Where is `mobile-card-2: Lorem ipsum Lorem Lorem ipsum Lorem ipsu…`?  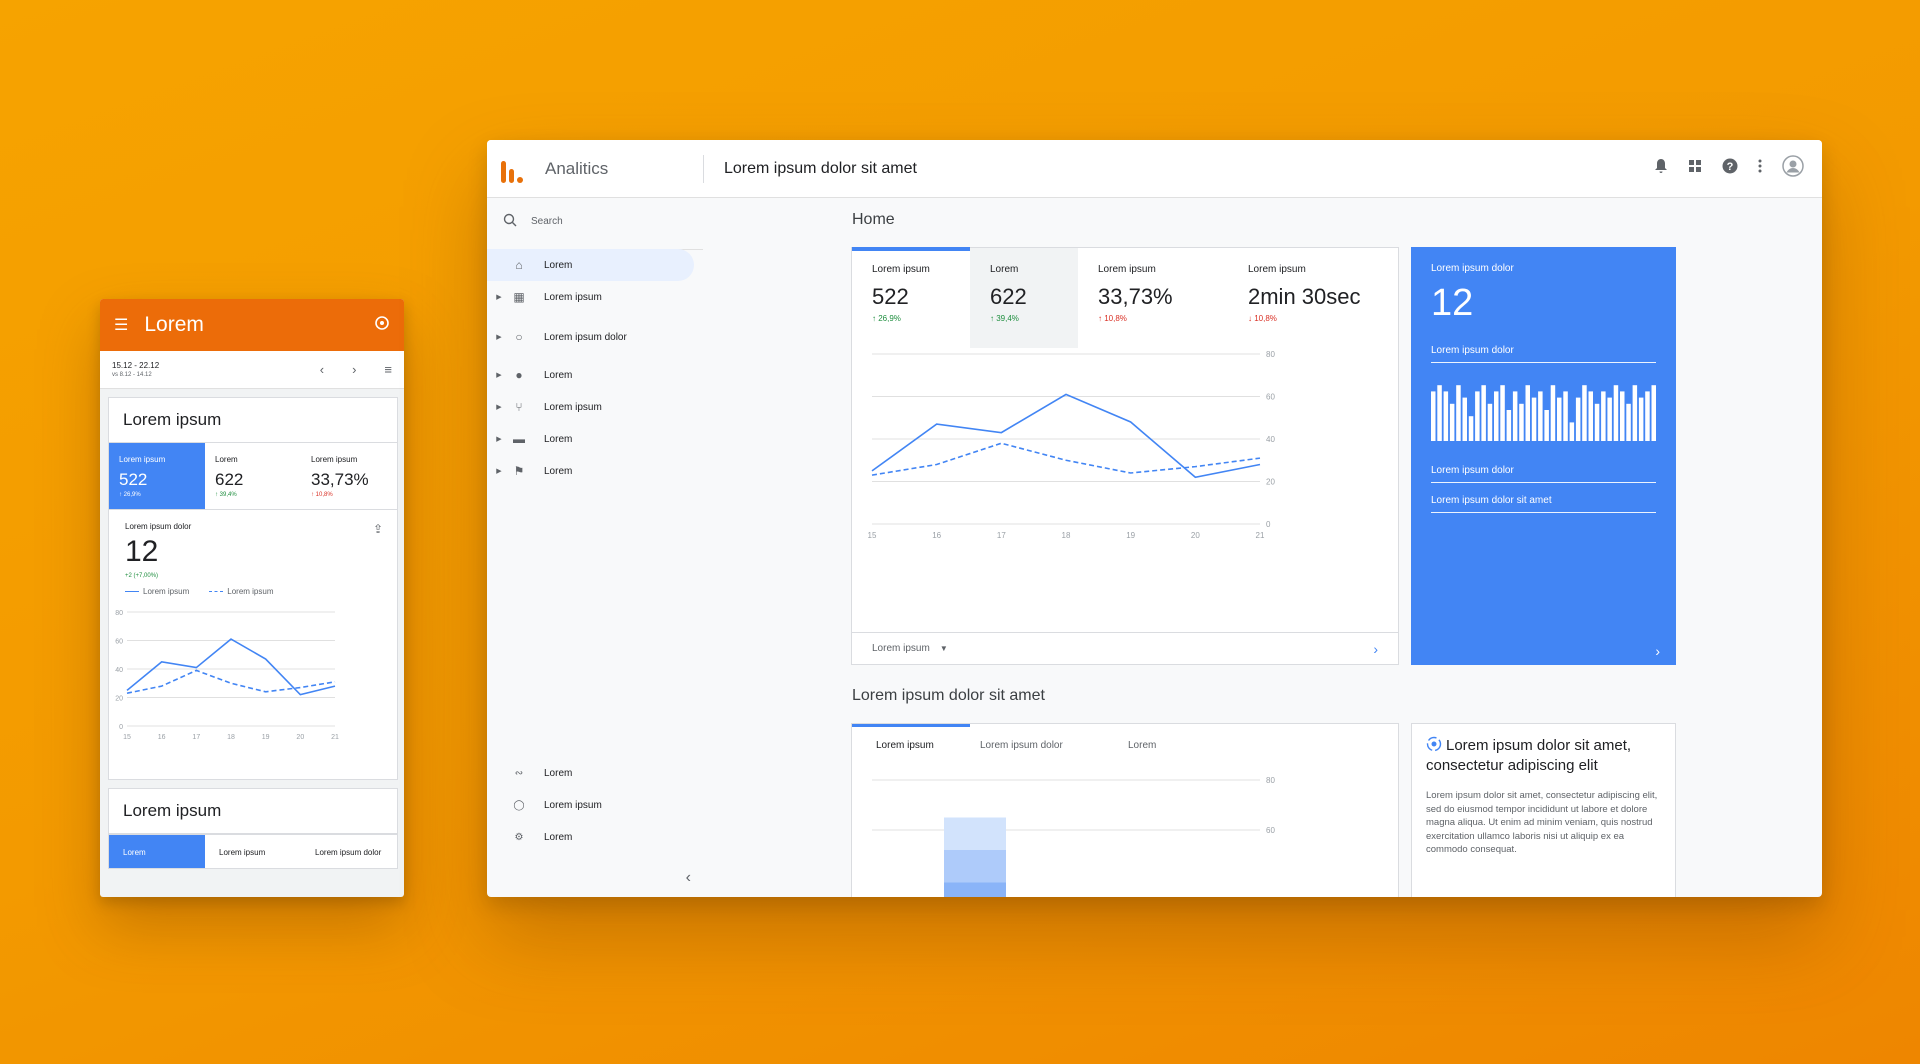
mobile-card-2: Lorem ipsum Lorem Lorem ipsum Lorem ipsu… is located at coordinates (253, 828).